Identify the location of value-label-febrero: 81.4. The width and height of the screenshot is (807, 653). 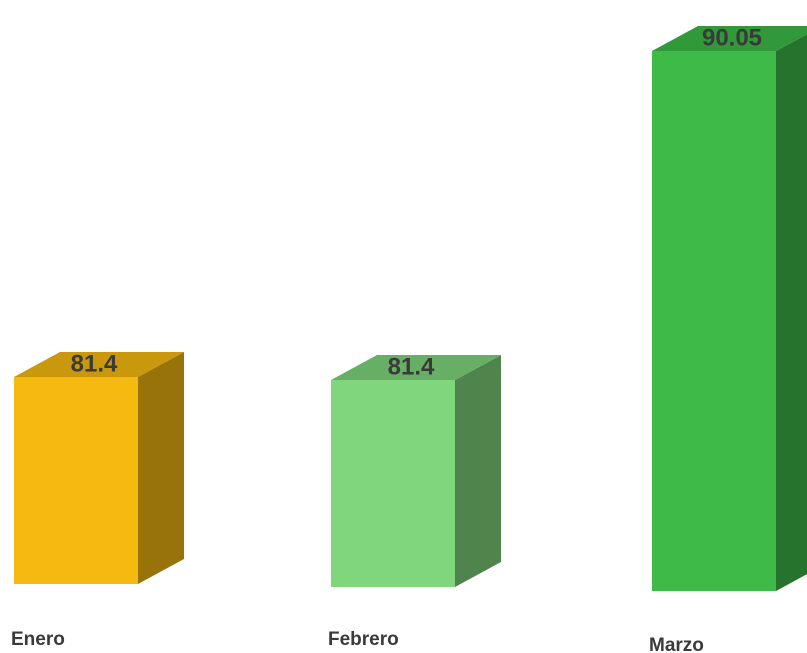
(411, 367).